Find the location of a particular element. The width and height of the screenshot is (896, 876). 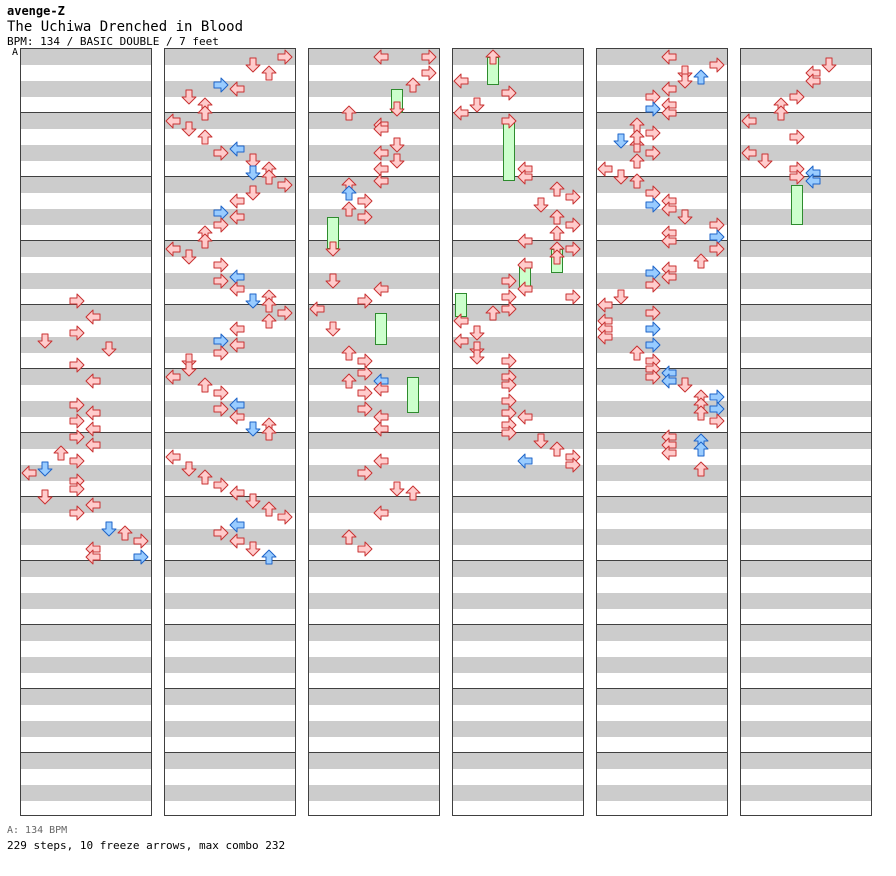

artist-name: avenge-Z is located at coordinates (36, 11).